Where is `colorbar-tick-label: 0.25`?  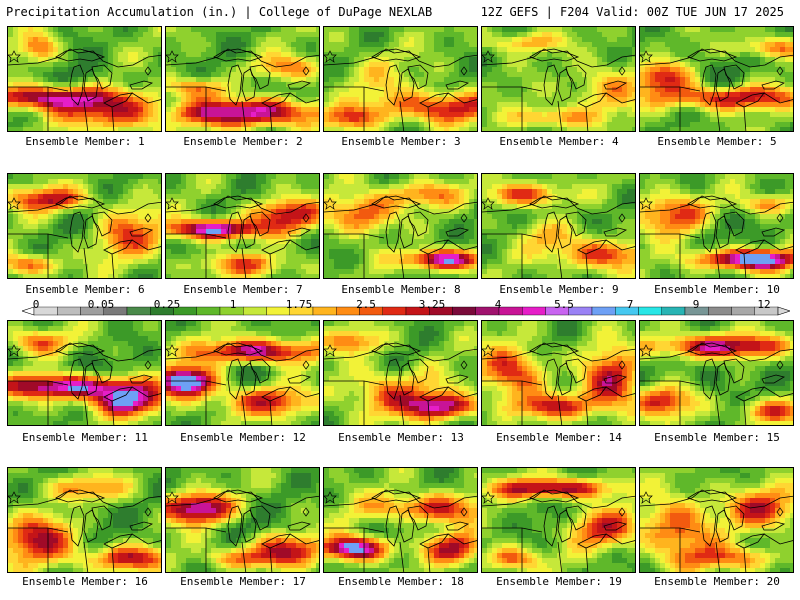 colorbar-tick-label: 0.25 is located at coordinates (167, 304).